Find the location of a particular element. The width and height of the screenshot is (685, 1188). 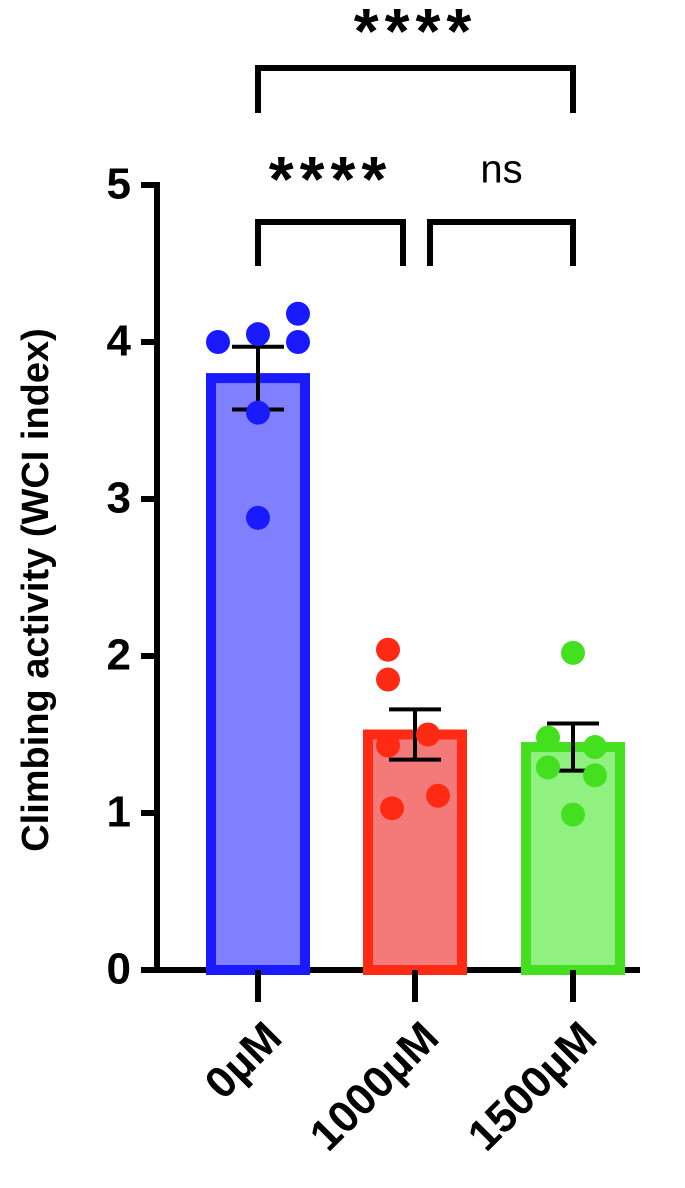

y-tick-label: 4 is located at coordinates (119, 341).